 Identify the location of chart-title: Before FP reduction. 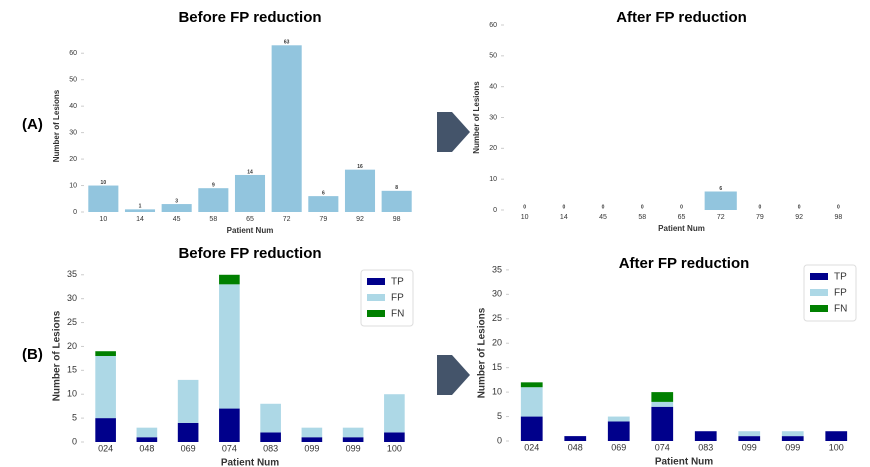
(249, 253).